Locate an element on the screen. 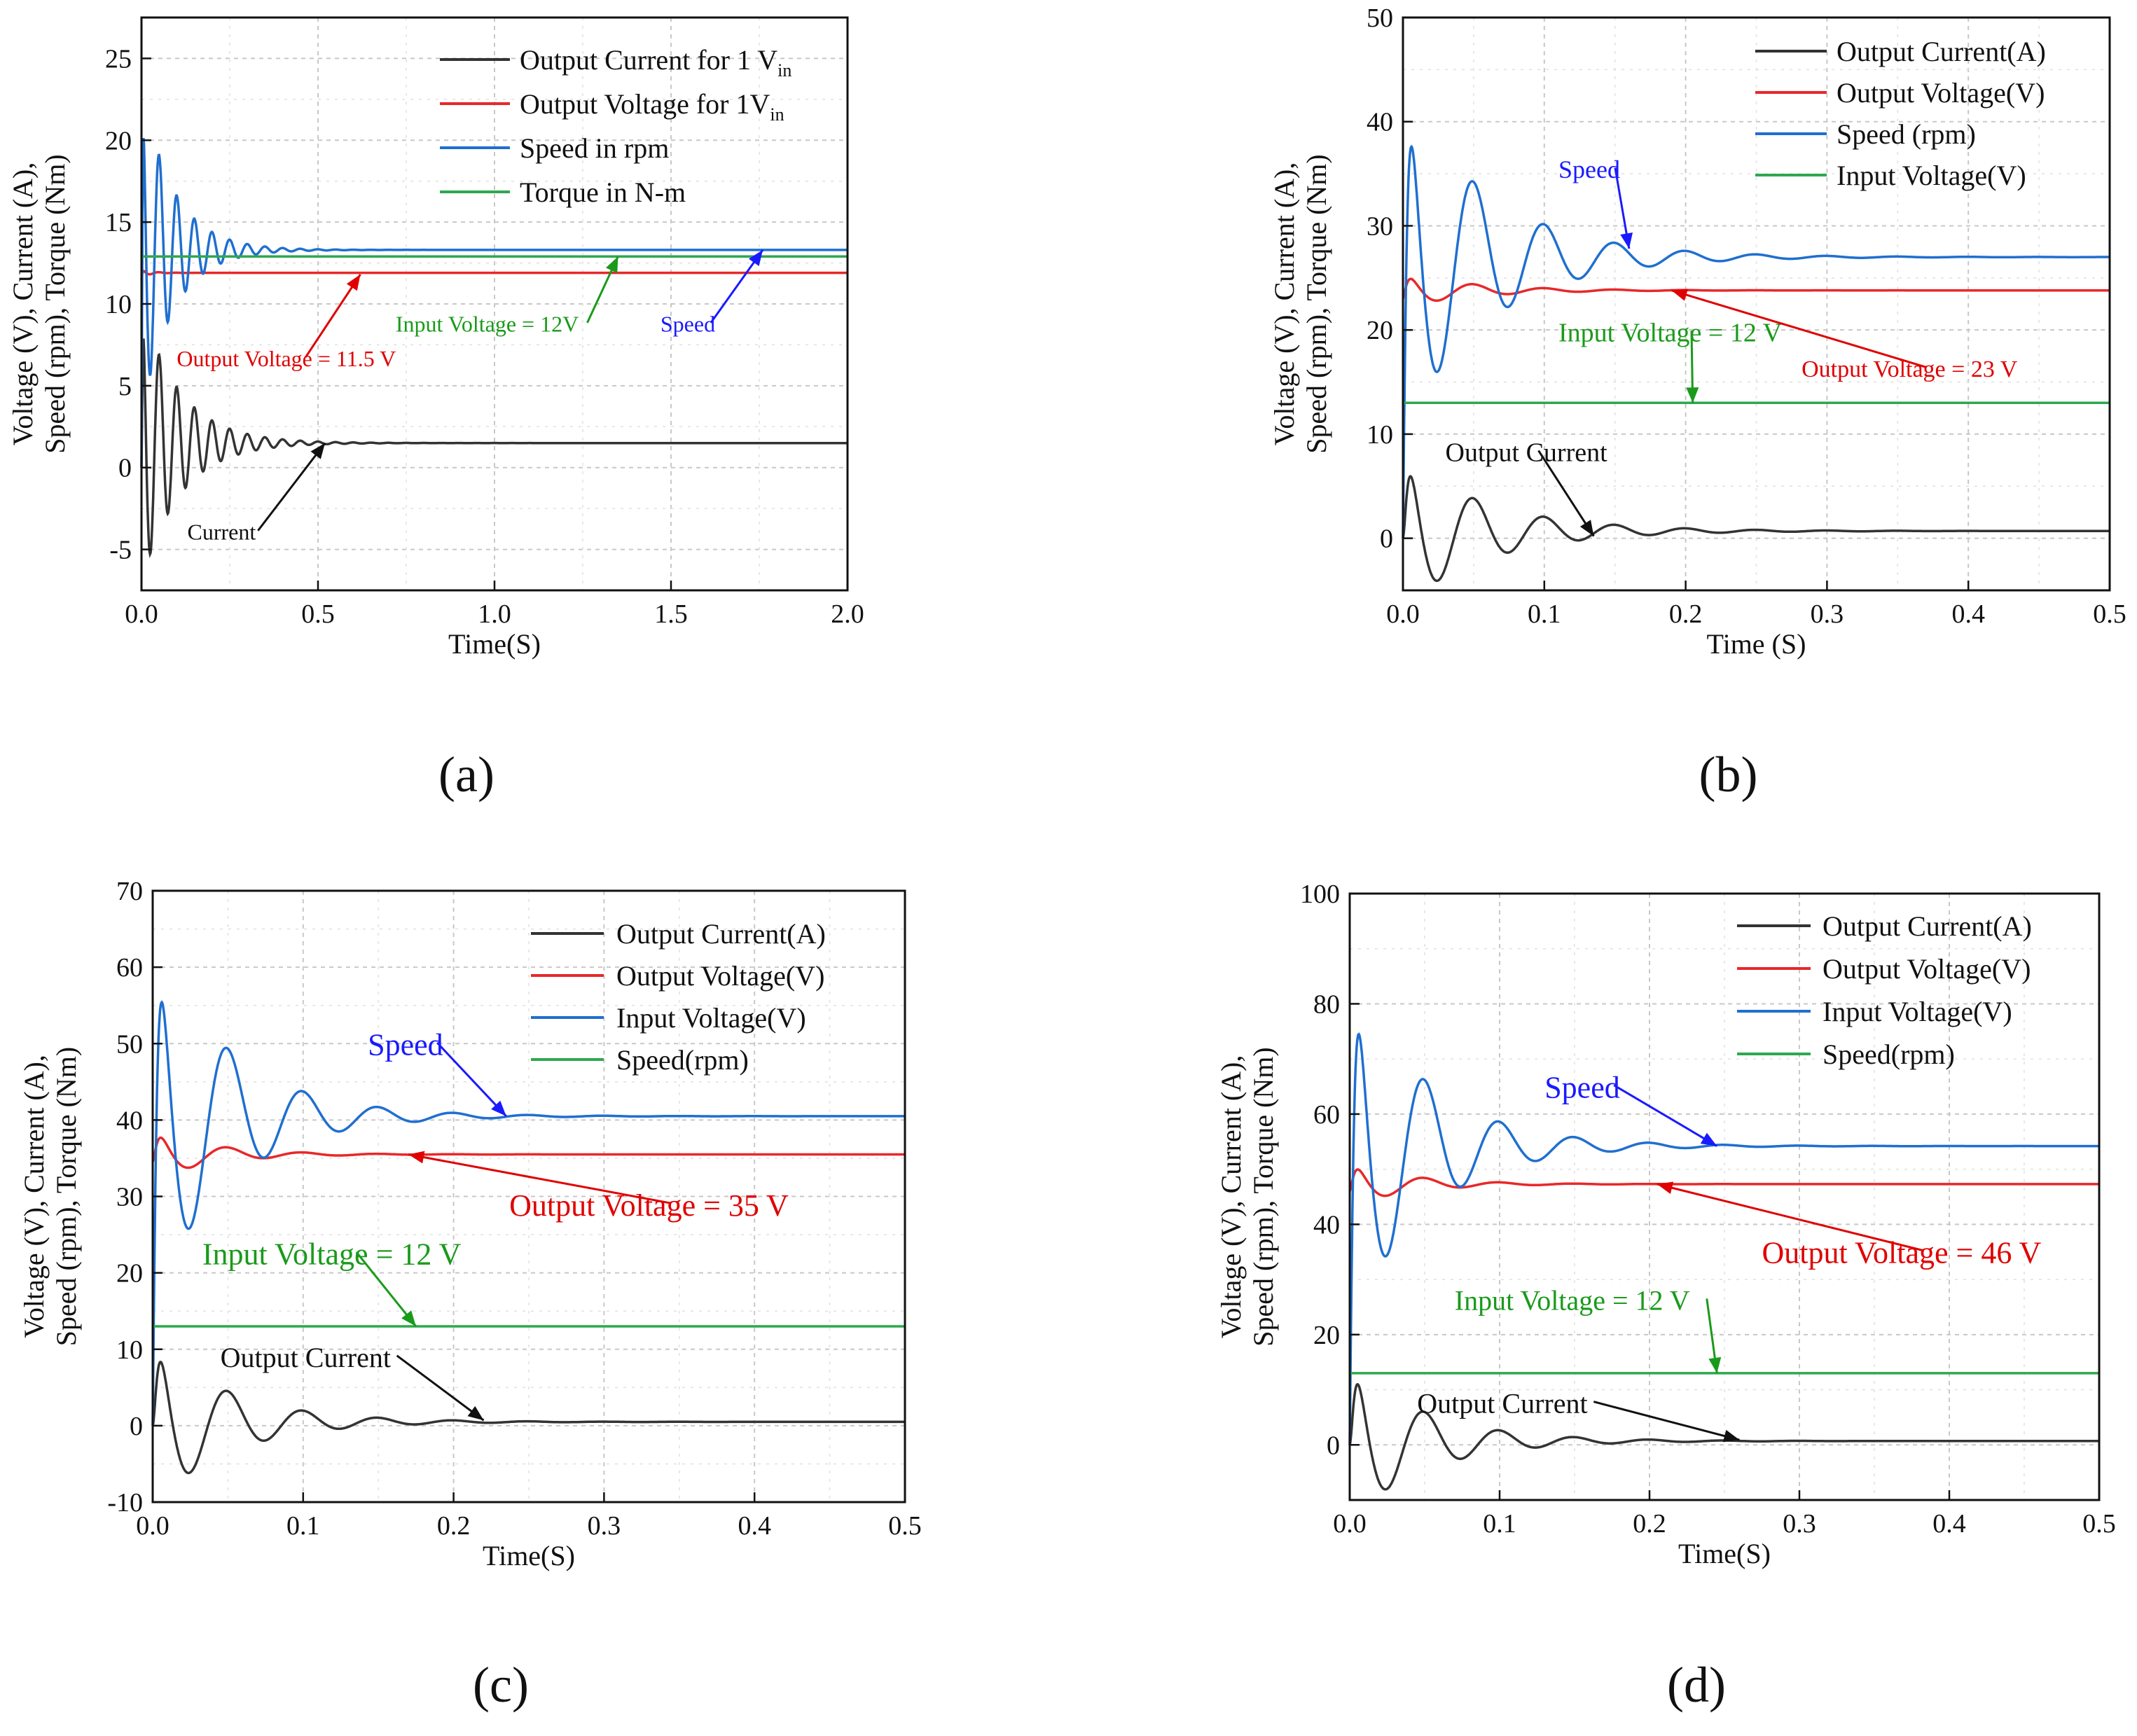 This screenshot has height=1736, width=2137. y-tick-label: 25 is located at coordinates (118, 59).